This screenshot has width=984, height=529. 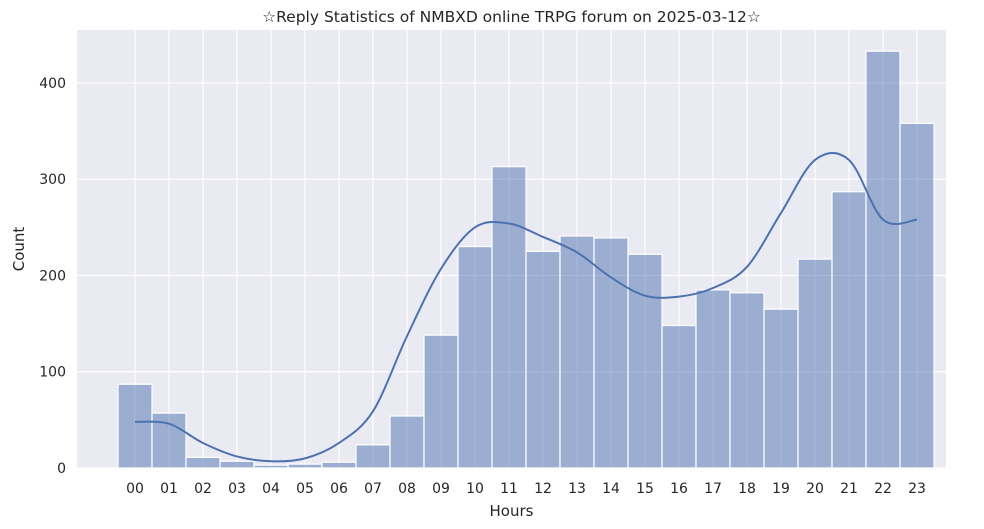 What do you see at coordinates (237, 489) in the screenshot?
I see `x-tick-label: 03` at bounding box center [237, 489].